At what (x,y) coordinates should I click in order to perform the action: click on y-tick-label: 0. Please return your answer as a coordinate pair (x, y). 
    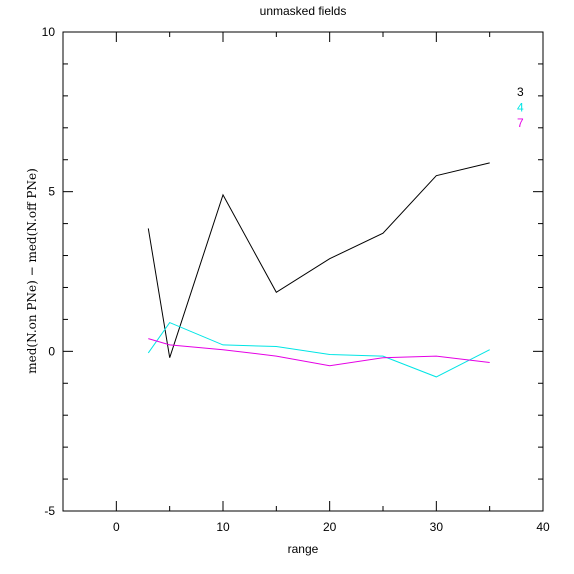
    Looking at the image, I should click on (51, 351).